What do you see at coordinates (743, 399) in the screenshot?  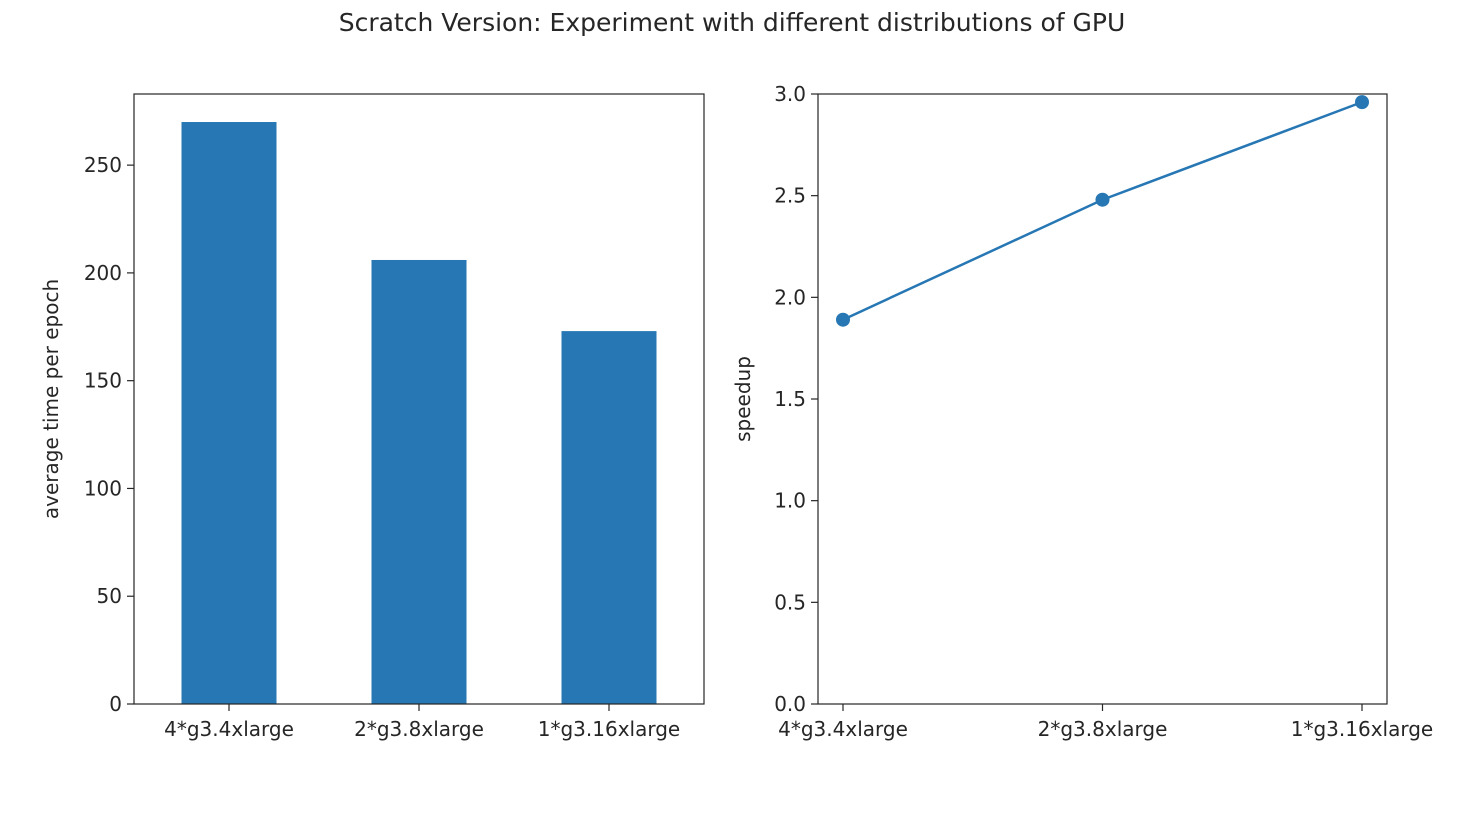 I see `y-axis-label: speedup` at bounding box center [743, 399].